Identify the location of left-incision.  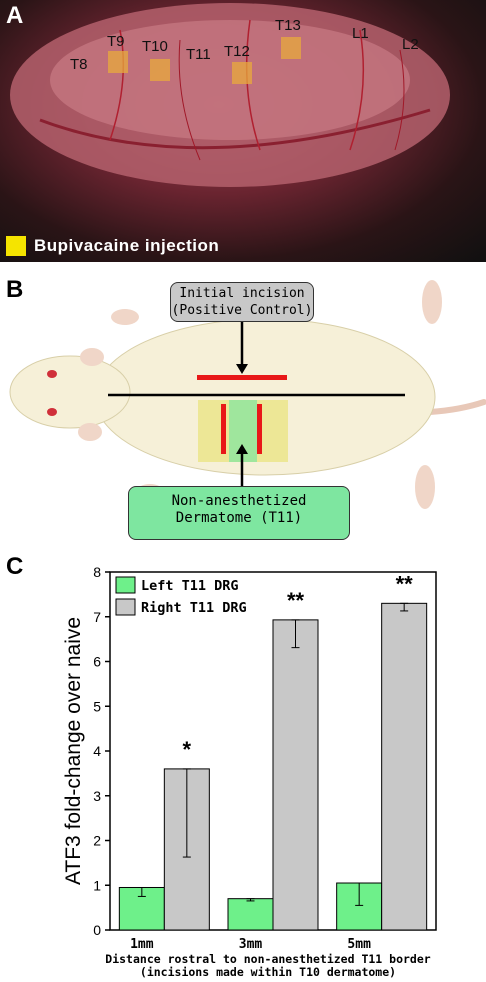
(223, 429).